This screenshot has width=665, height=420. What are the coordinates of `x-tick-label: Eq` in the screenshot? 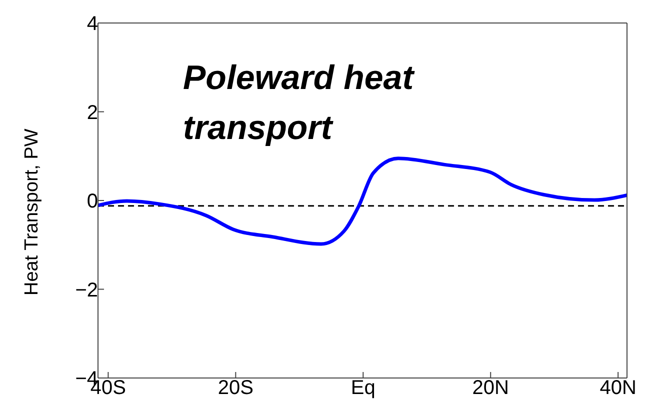 It's located at (363, 388).